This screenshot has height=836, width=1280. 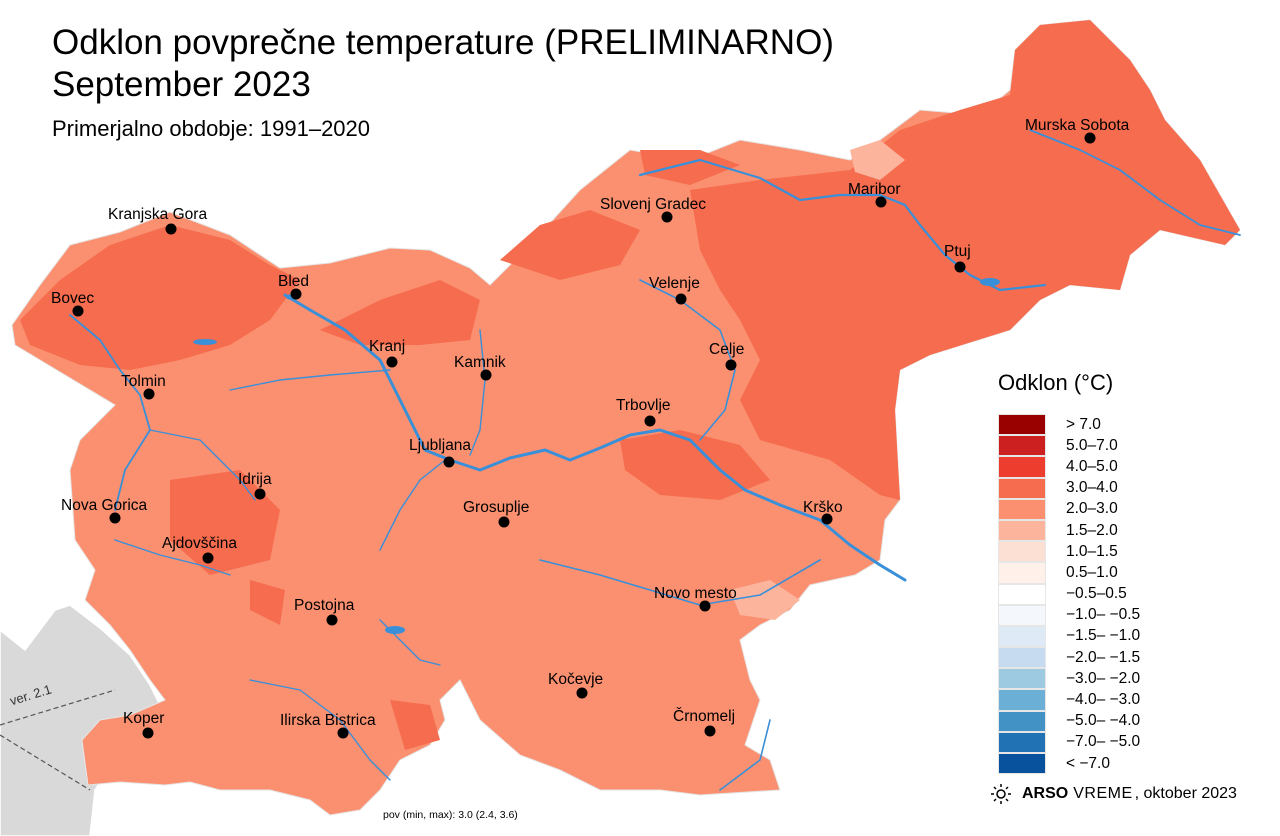 What do you see at coordinates (1069, 721) in the screenshot?
I see `legend-item: −5.0– −4.0` at bounding box center [1069, 721].